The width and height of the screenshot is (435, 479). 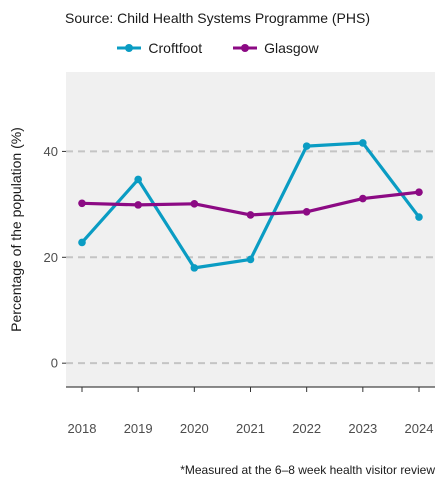 I want to click on legend-swatch-glasgow, so click(x=245, y=48).